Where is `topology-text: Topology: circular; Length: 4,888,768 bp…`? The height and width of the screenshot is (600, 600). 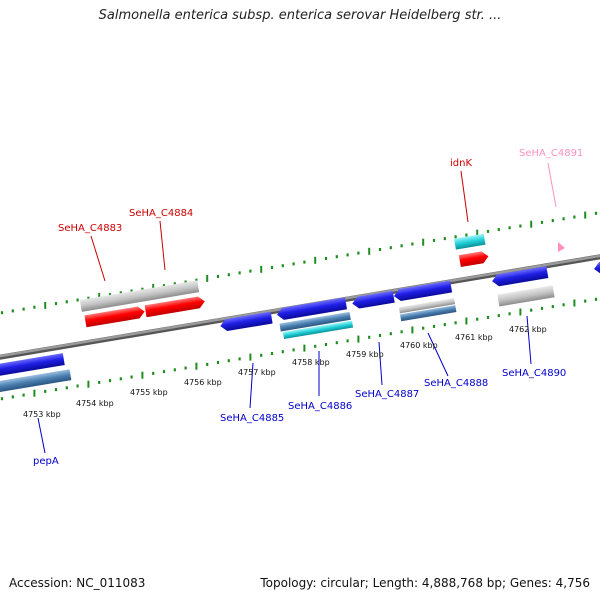 topology-text: Topology: circular; Length: 4,888,768 bp… is located at coordinates (425, 583).